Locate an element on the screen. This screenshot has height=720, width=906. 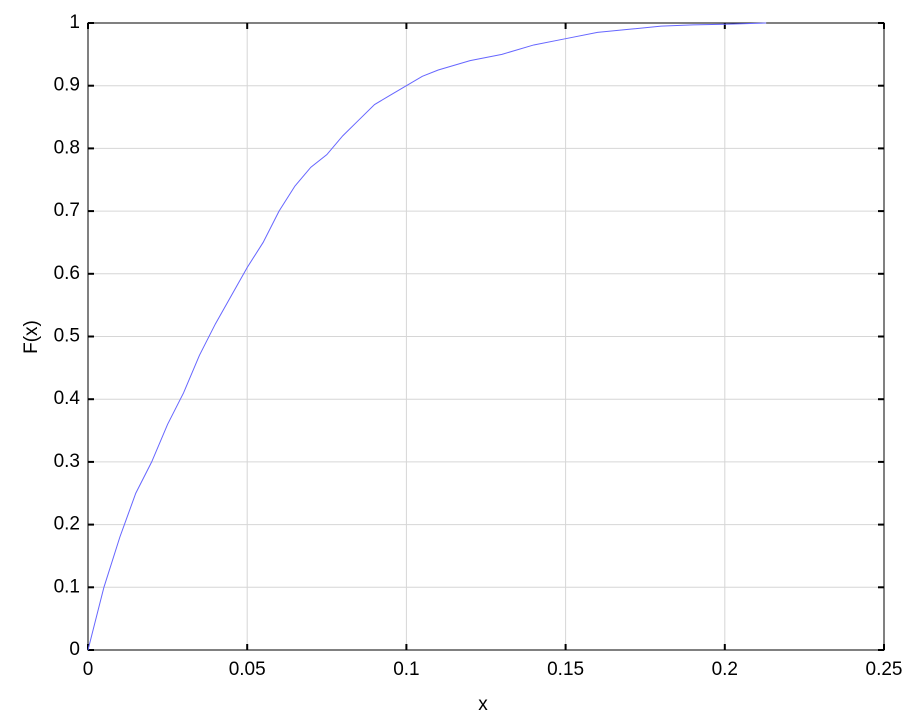
y-axis-label: F(x) is located at coordinates (31, 337).